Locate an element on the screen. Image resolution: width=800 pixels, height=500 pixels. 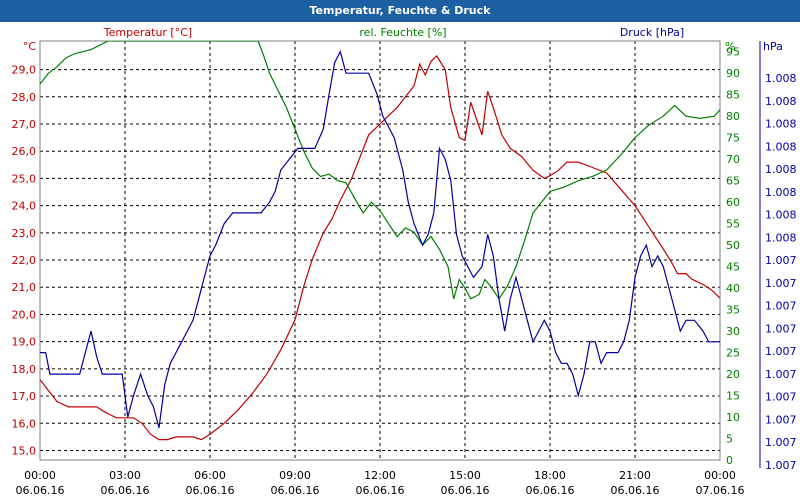
humidity-tick-label: 60 is located at coordinates (733, 202).